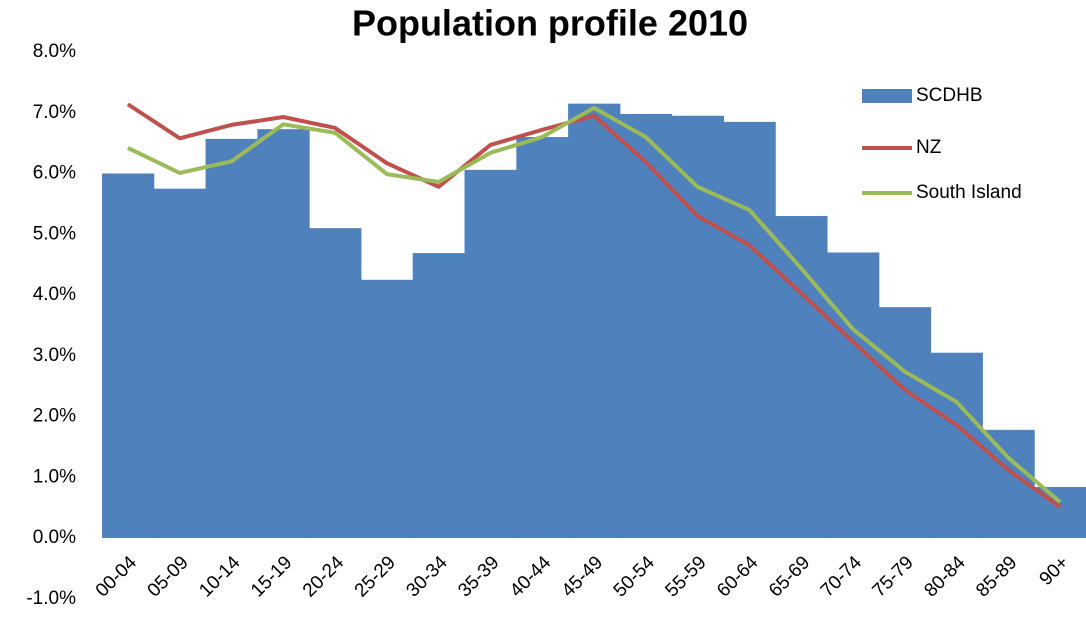  Describe the element at coordinates (1055, 571) in the screenshot. I see `x-tick-label: 90+` at that location.